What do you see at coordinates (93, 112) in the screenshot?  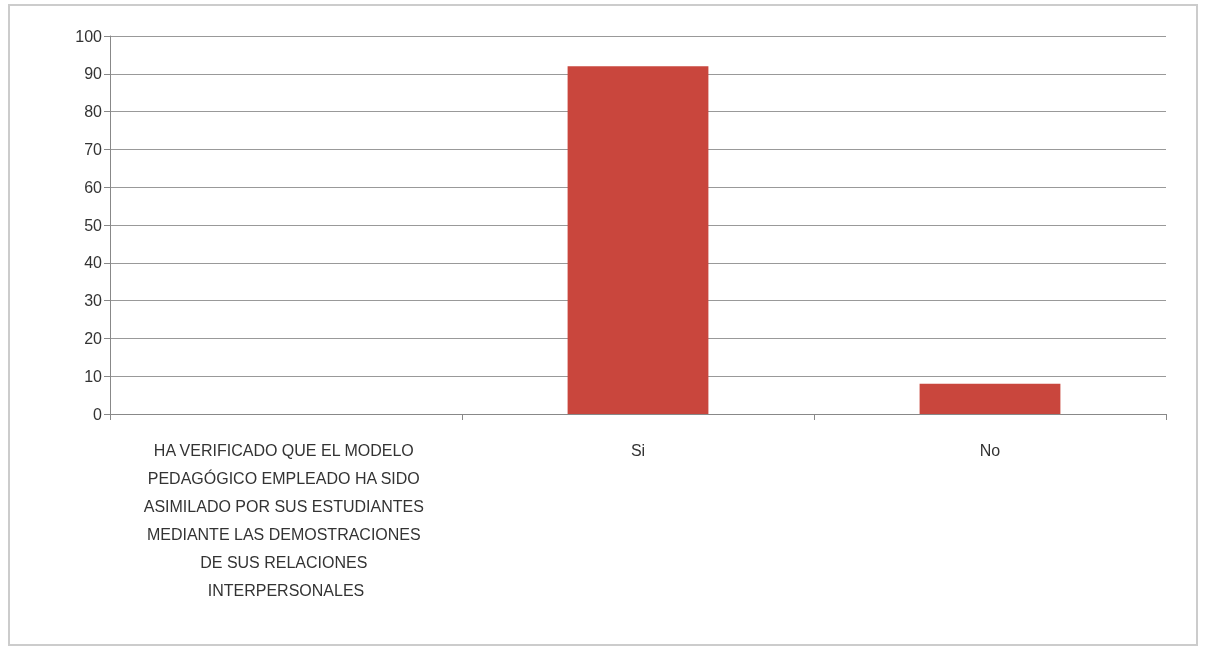 I see `y-tick-label: 80` at bounding box center [93, 112].